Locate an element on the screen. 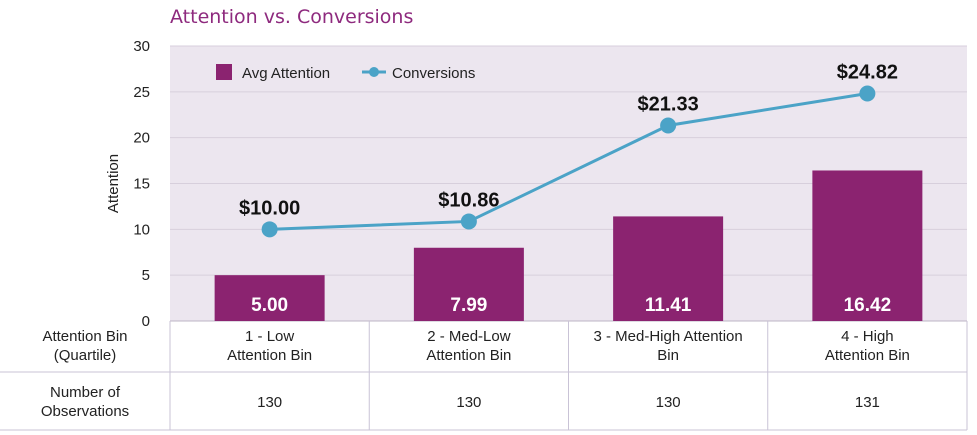 The width and height of the screenshot is (977, 435). legend-label-avg-attention: Avg Attention is located at coordinates (286, 73).